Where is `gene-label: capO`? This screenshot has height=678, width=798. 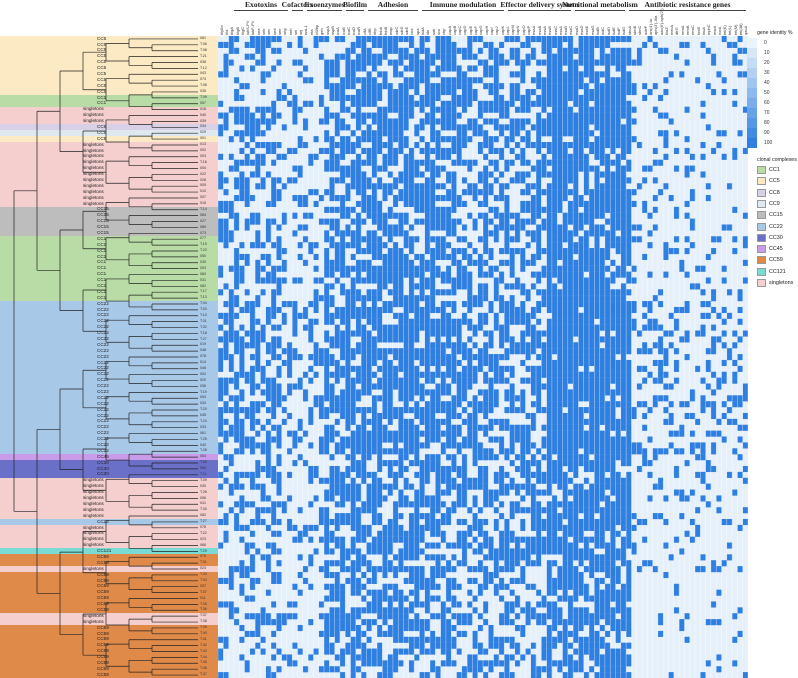 gene-label: capO is located at coordinates (523, 30).